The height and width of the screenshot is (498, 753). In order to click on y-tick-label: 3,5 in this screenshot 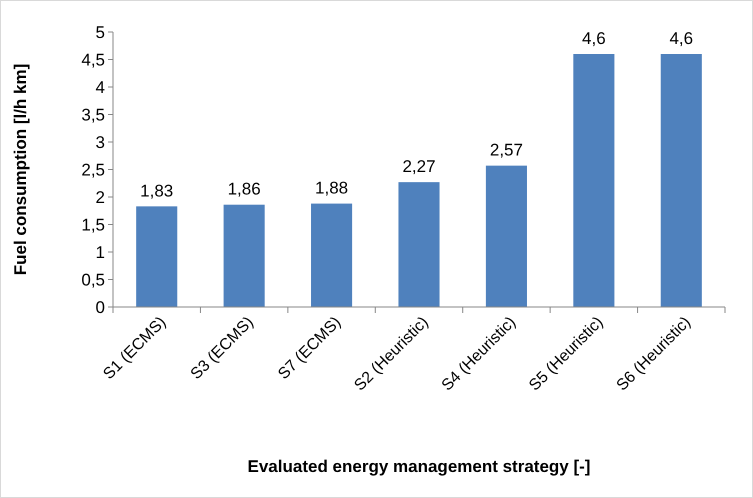, I will do `click(93, 114)`.